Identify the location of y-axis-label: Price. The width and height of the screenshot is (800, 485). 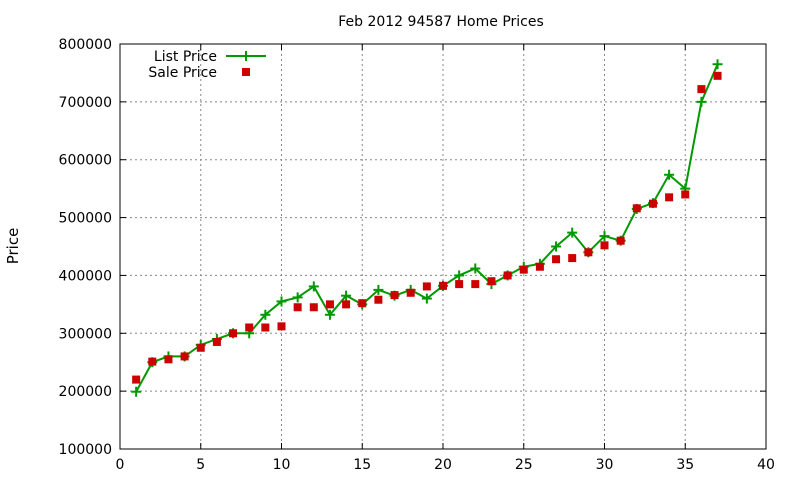
(13, 246).